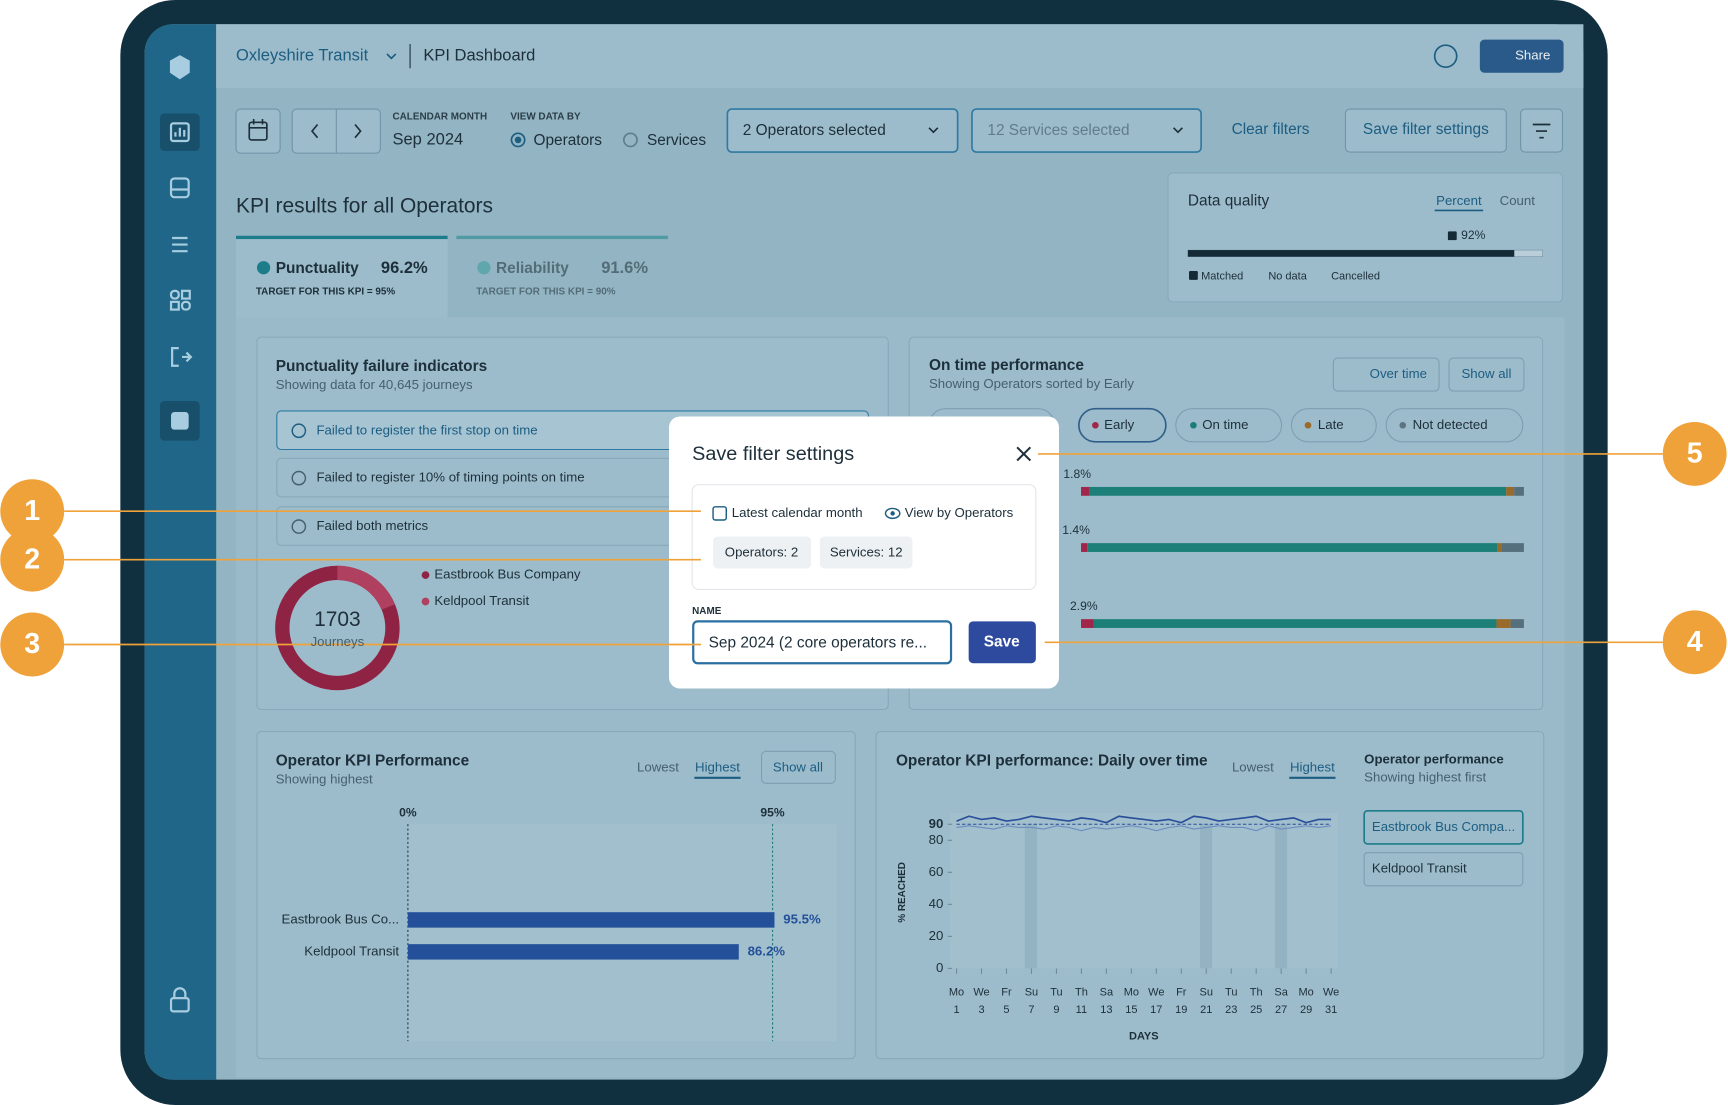  What do you see at coordinates (1084, 606) in the screenshot?
I see `early-label: 2.9%` at bounding box center [1084, 606].